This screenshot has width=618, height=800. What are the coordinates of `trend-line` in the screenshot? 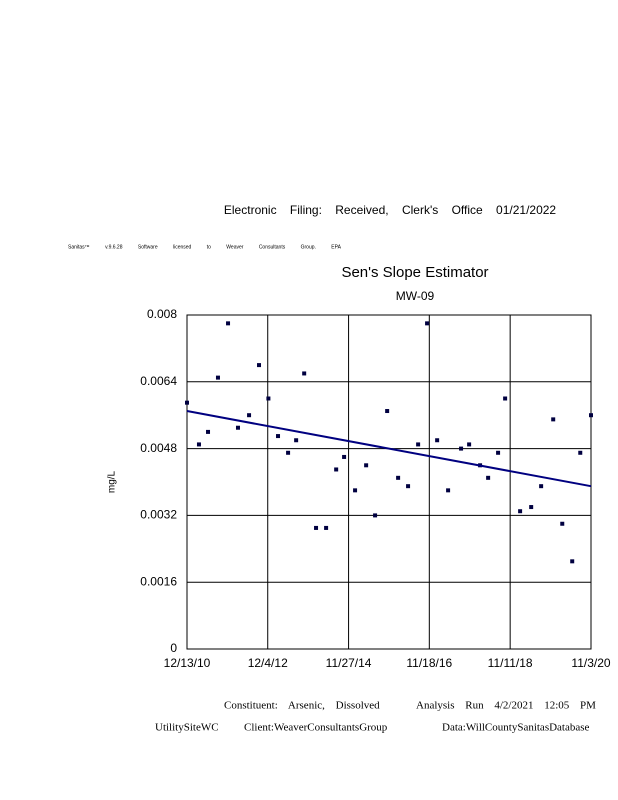 It's located at (389, 449).